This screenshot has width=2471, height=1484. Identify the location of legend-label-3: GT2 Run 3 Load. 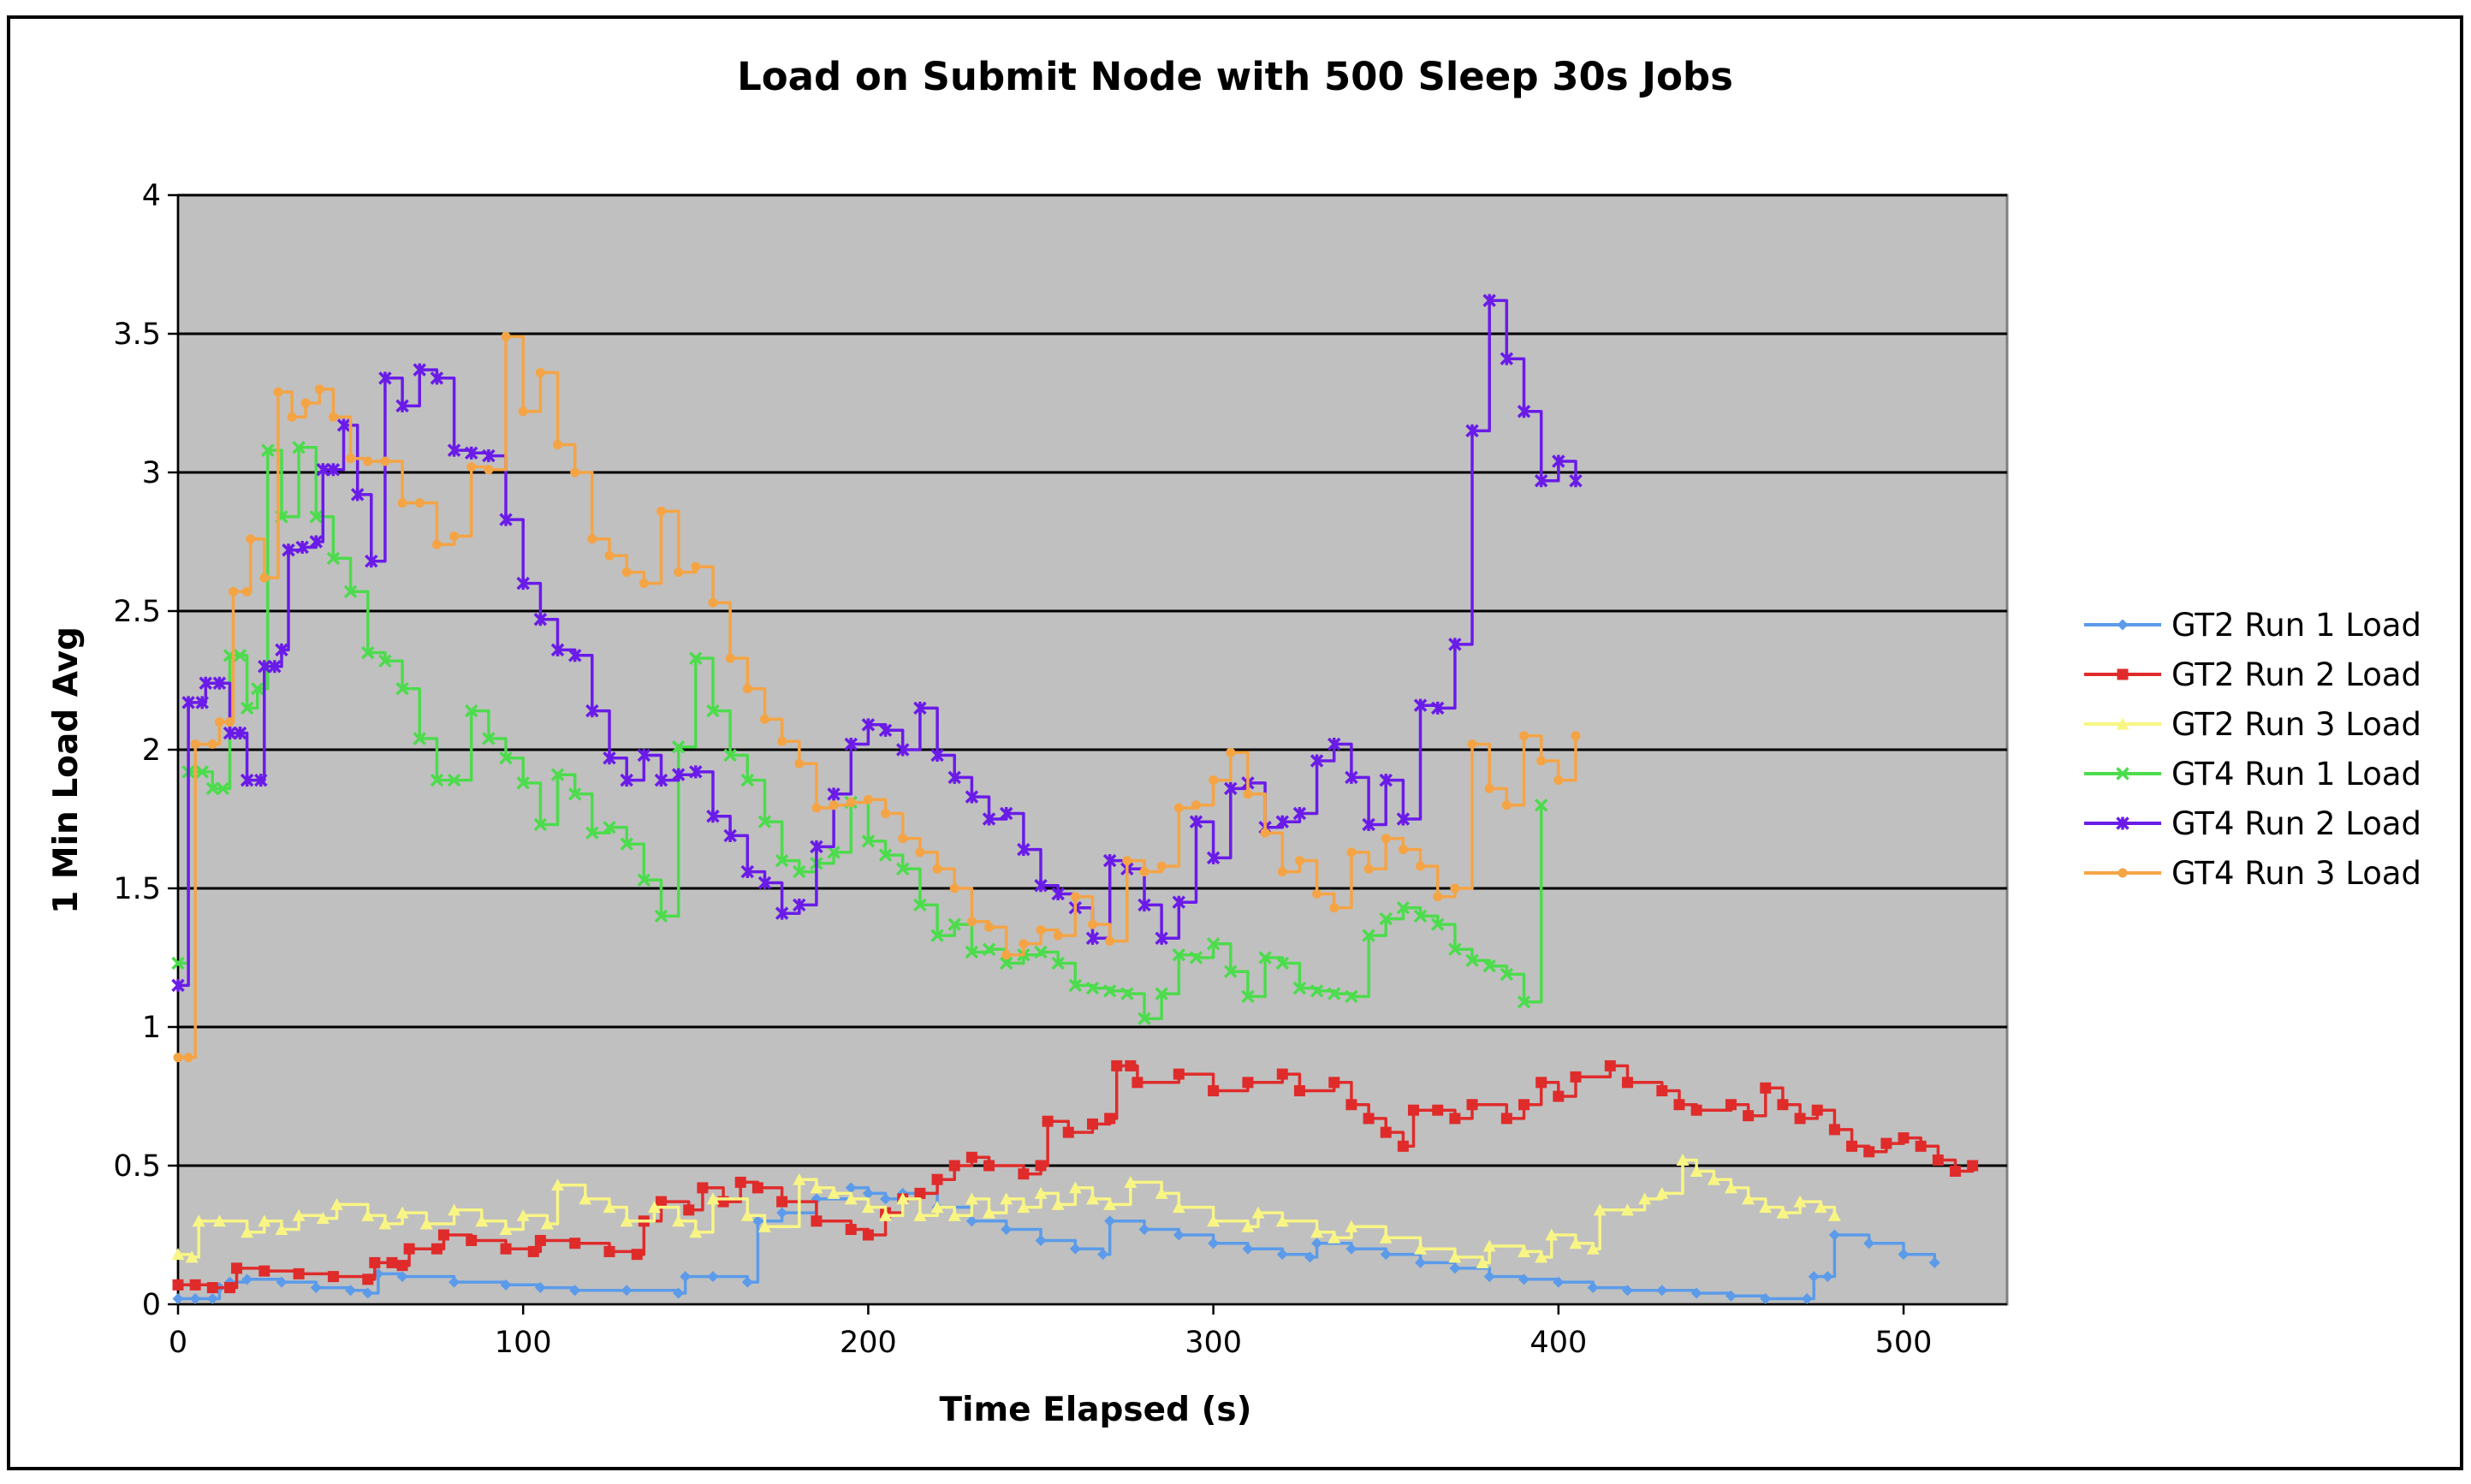
(2296, 725).